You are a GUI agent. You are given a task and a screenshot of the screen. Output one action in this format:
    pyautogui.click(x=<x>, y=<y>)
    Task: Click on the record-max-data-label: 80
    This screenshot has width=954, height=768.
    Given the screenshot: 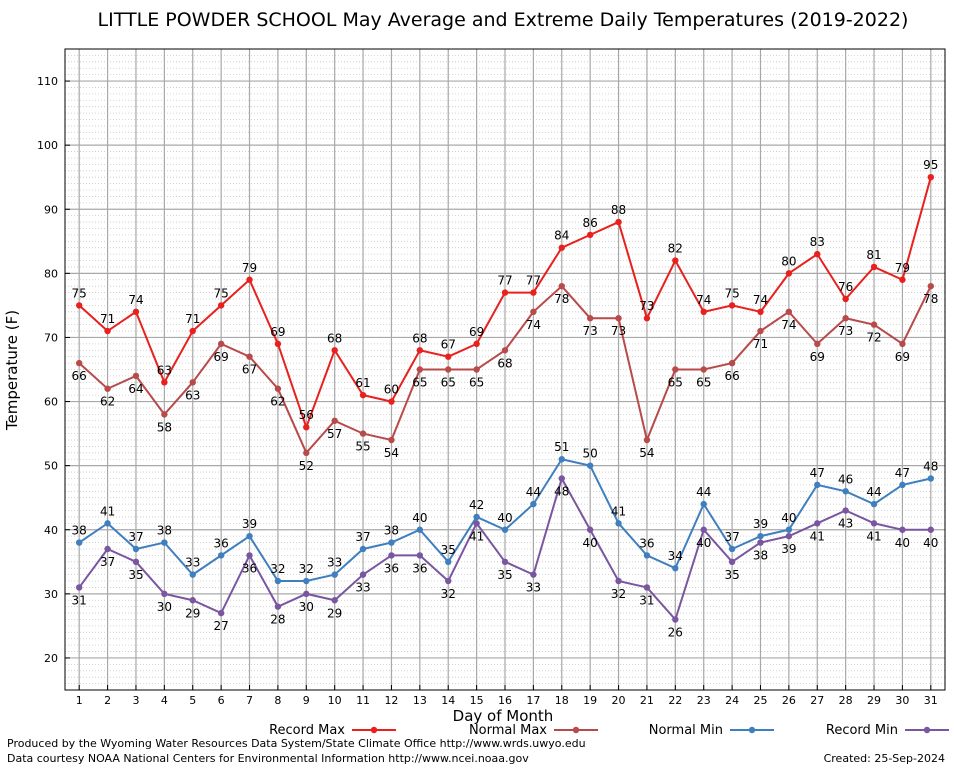 What is the action you would take?
    pyautogui.click(x=788, y=261)
    